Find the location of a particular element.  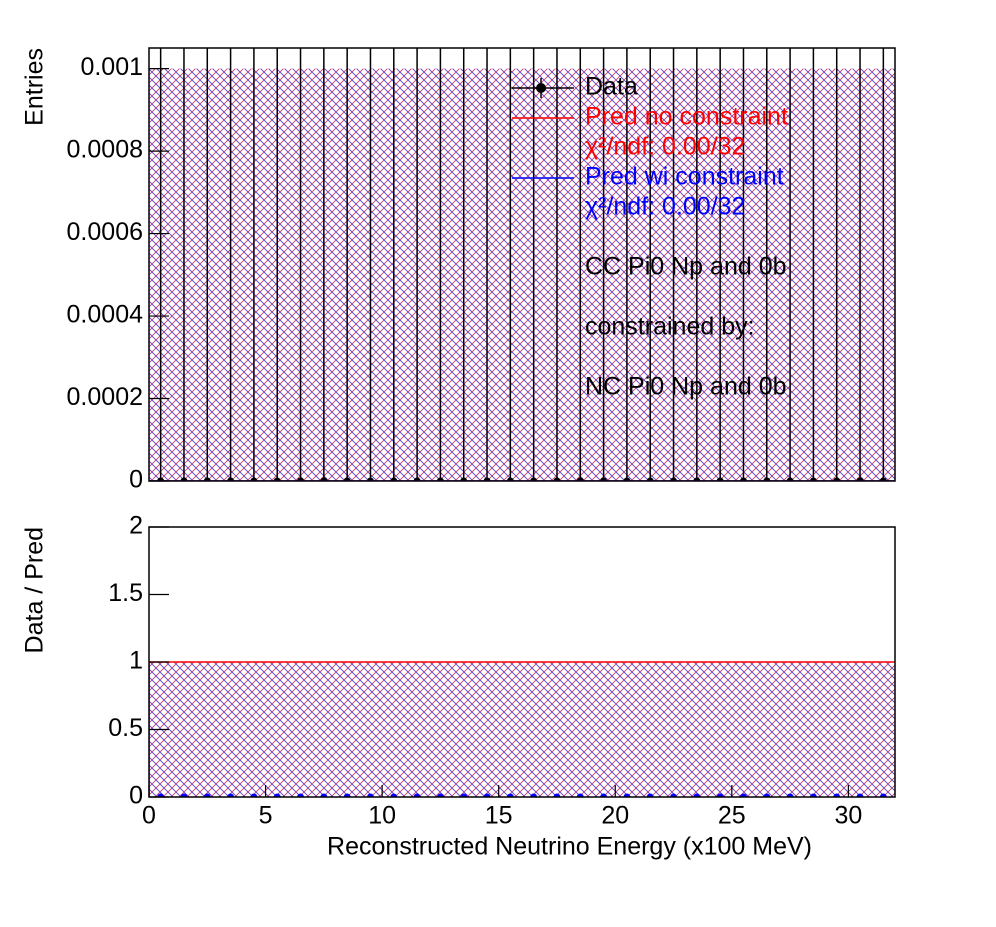

y-axis-label: Entries is located at coordinates (35, 87).